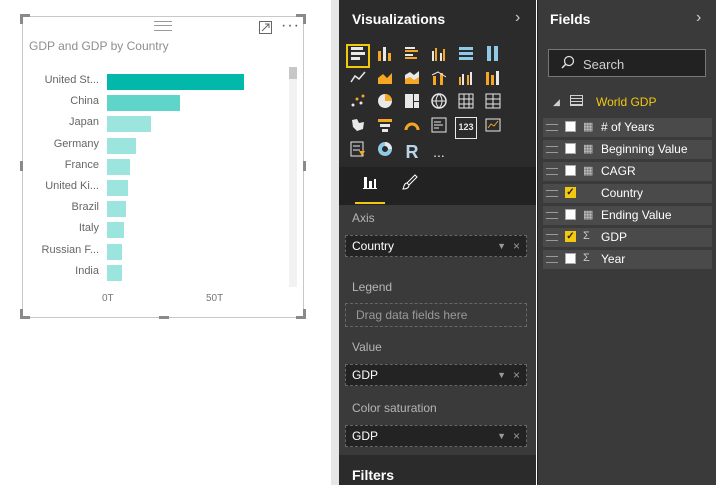  What do you see at coordinates (87, 270) in the screenshot?
I see `y-tick-label: India` at bounding box center [87, 270].